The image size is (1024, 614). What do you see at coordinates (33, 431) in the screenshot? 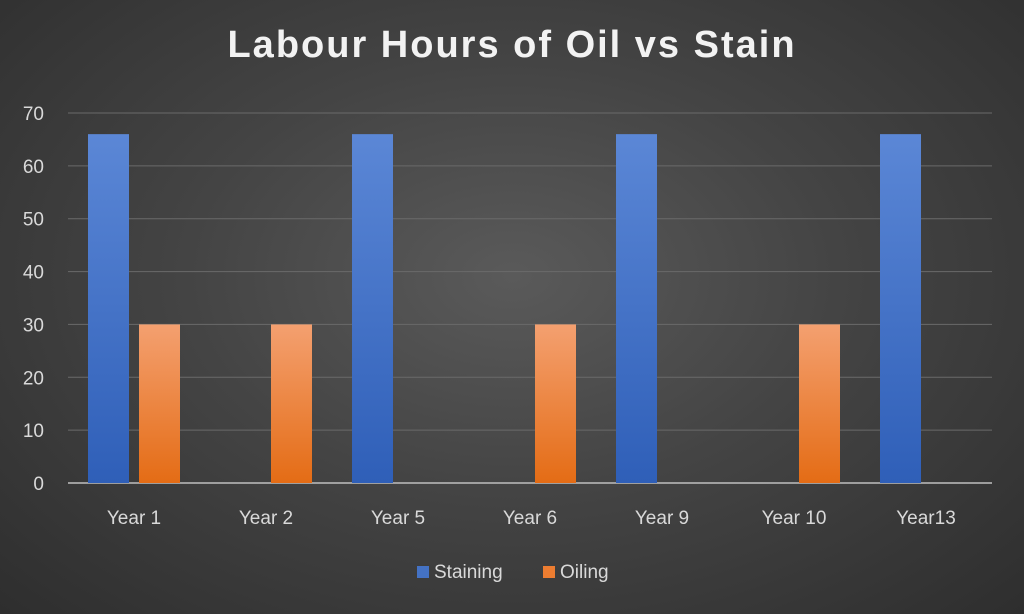
I see `y-tick-label: 10` at bounding box center [33, 431].